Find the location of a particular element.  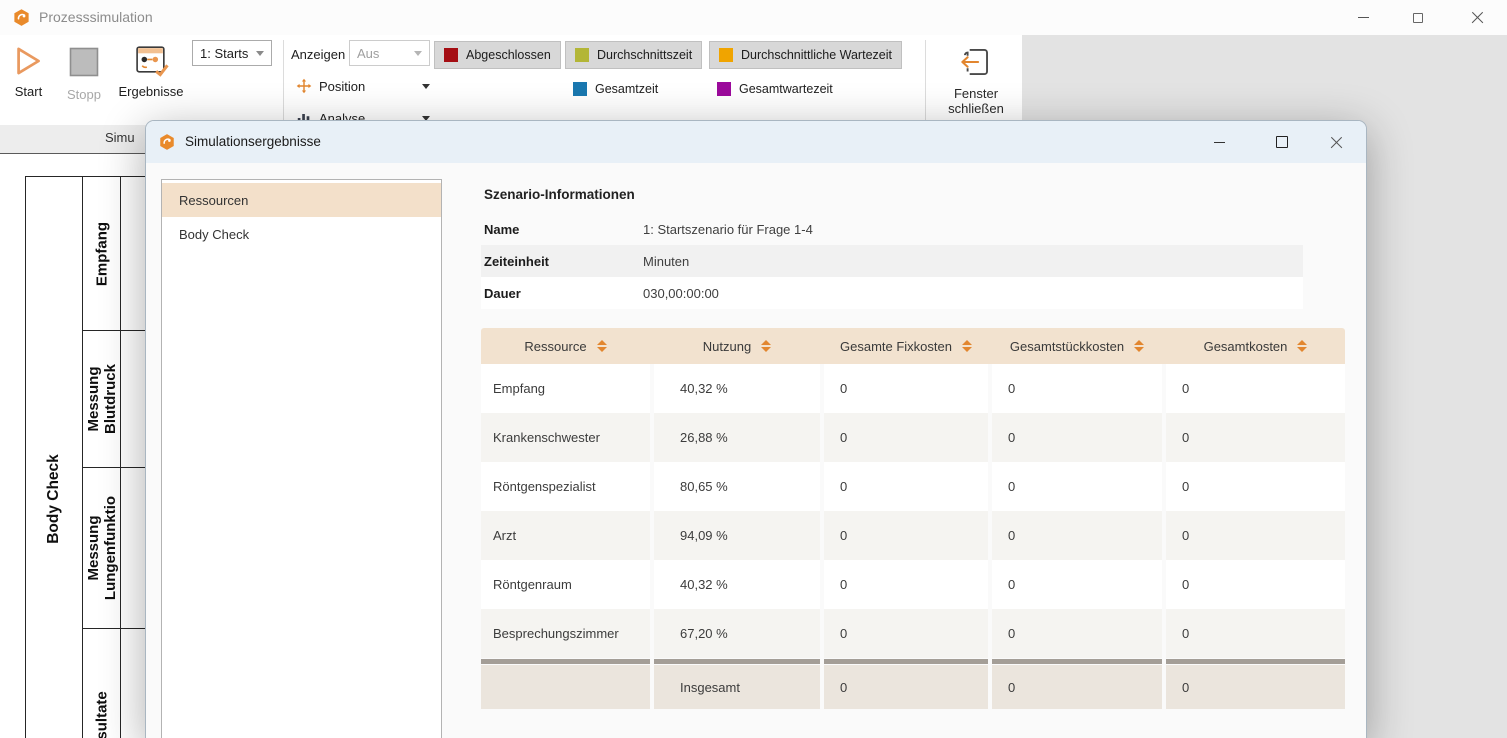

pool-header: Body Check is located at coordinates (54, 457).